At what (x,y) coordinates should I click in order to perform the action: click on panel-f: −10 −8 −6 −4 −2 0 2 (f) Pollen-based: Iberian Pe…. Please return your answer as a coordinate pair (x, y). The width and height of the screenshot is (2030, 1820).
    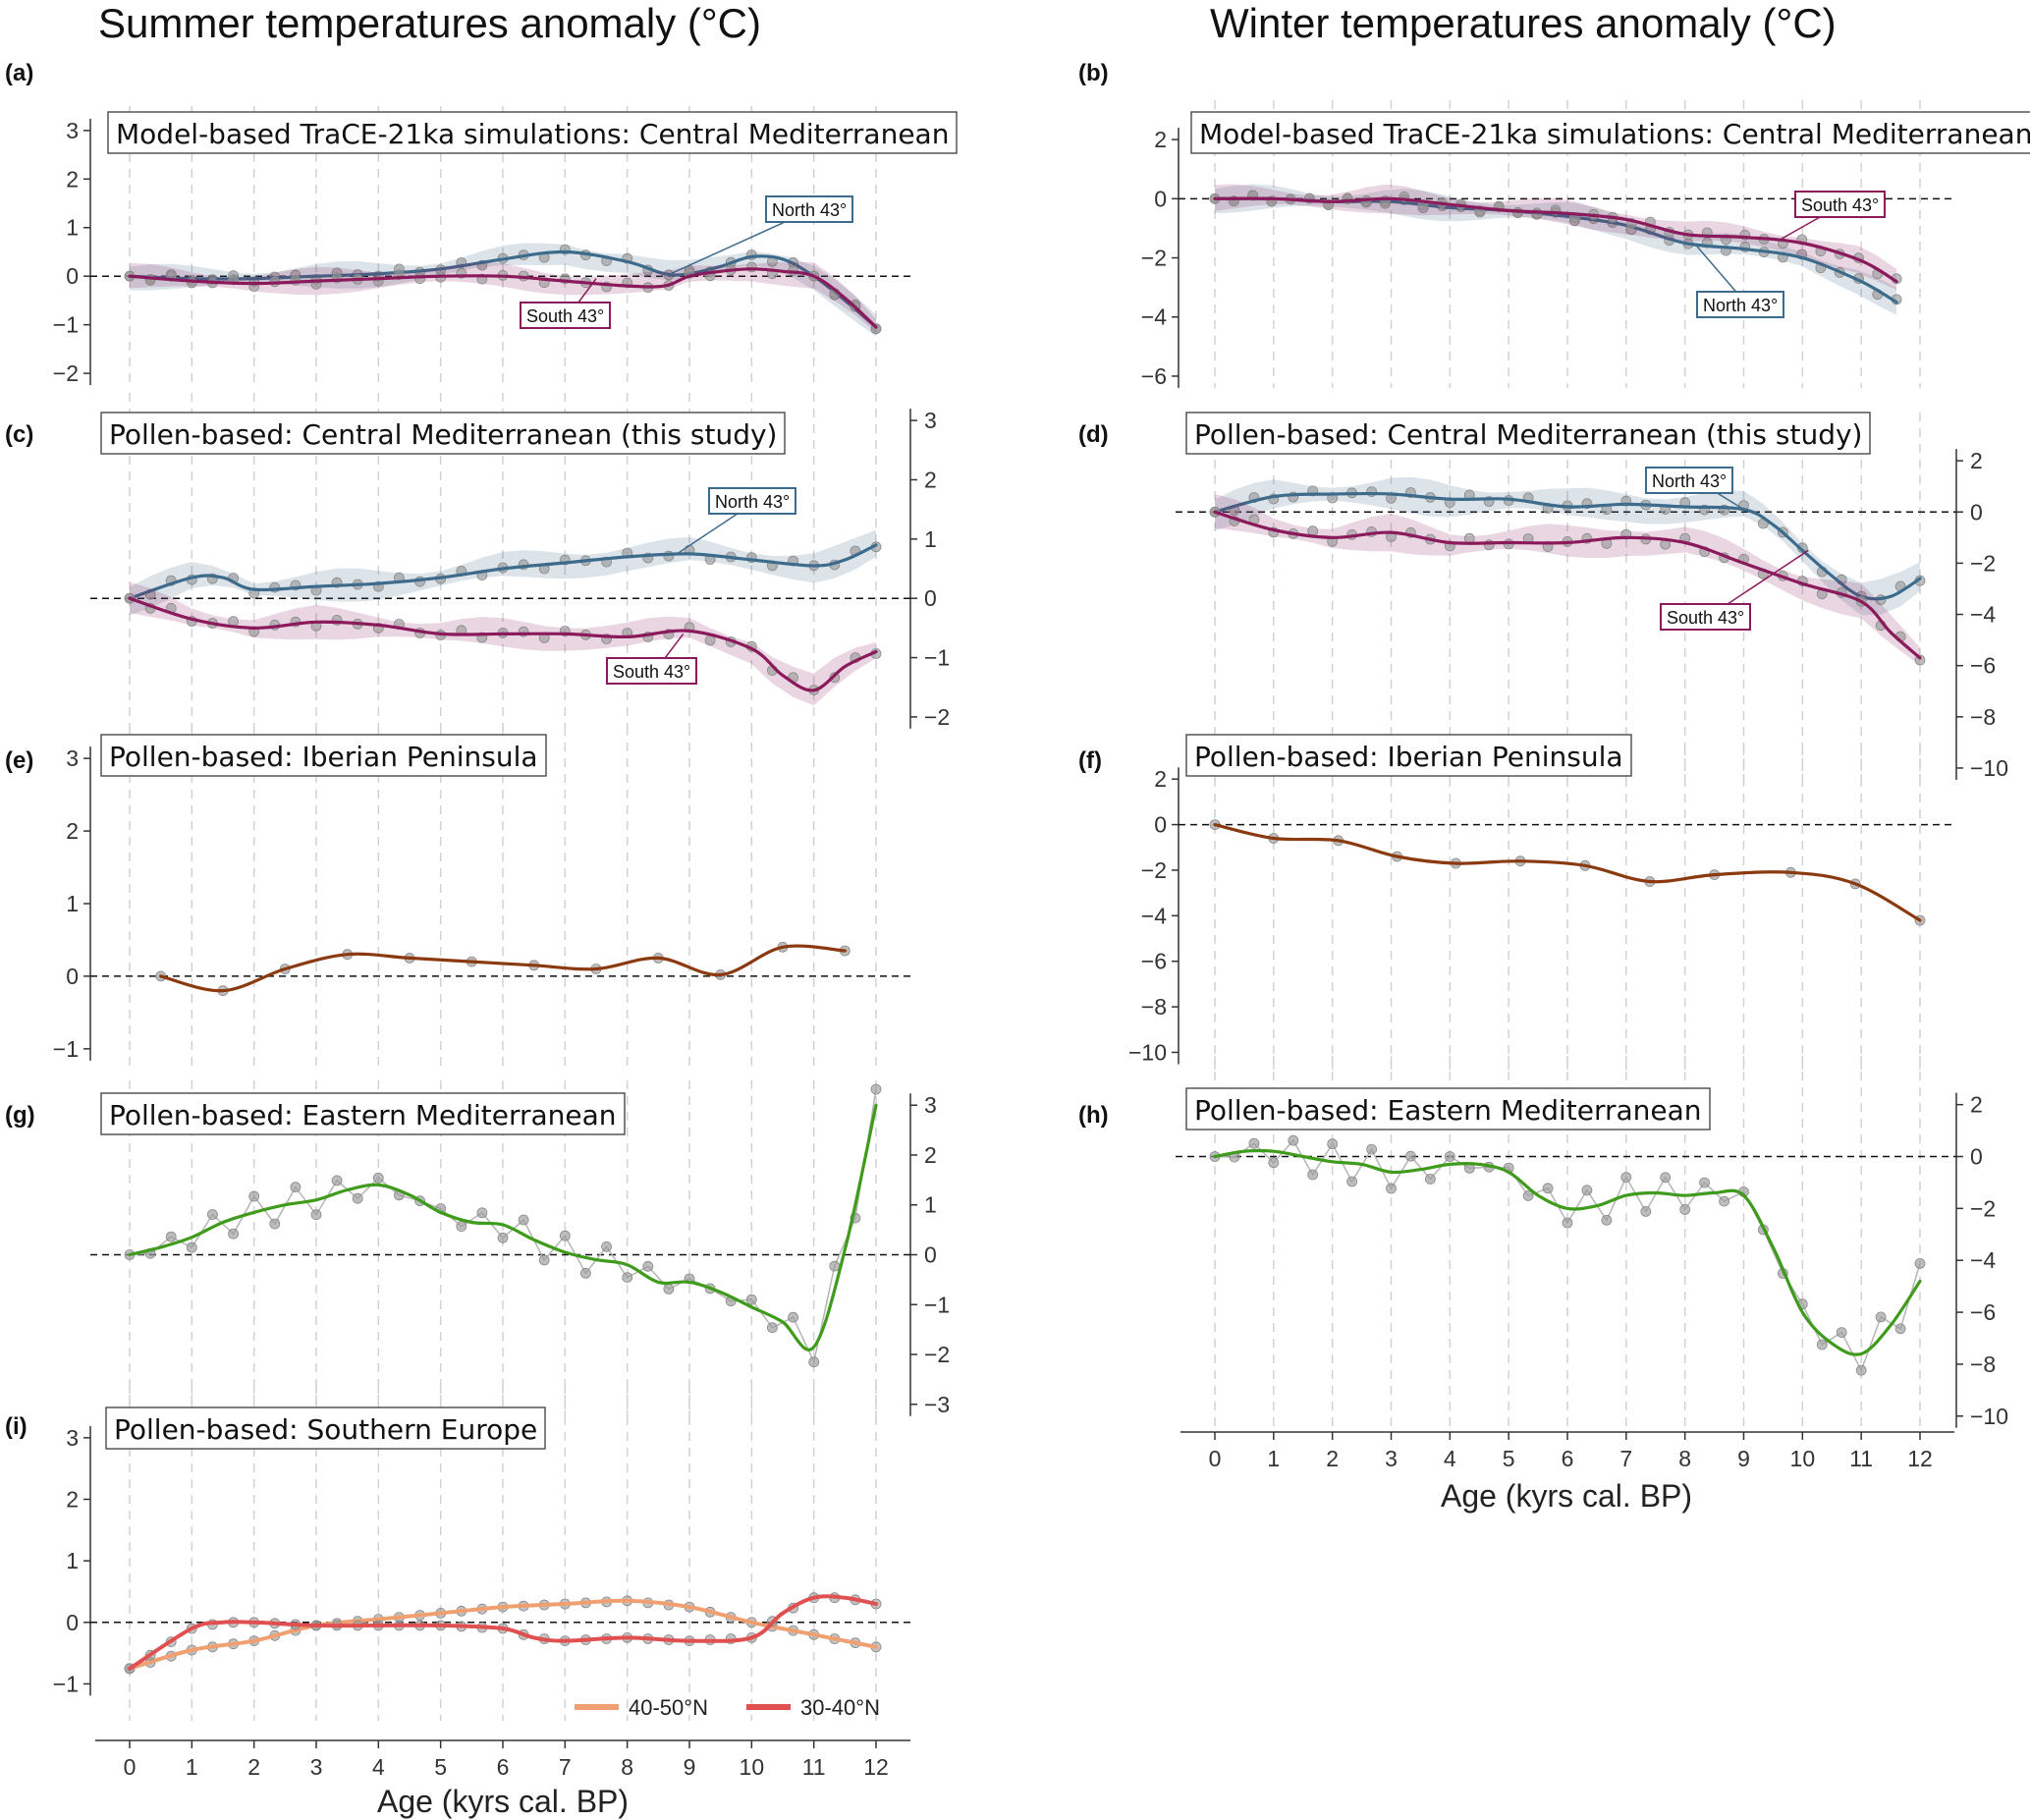
    Looking at the image, I should click on (1516, 902).